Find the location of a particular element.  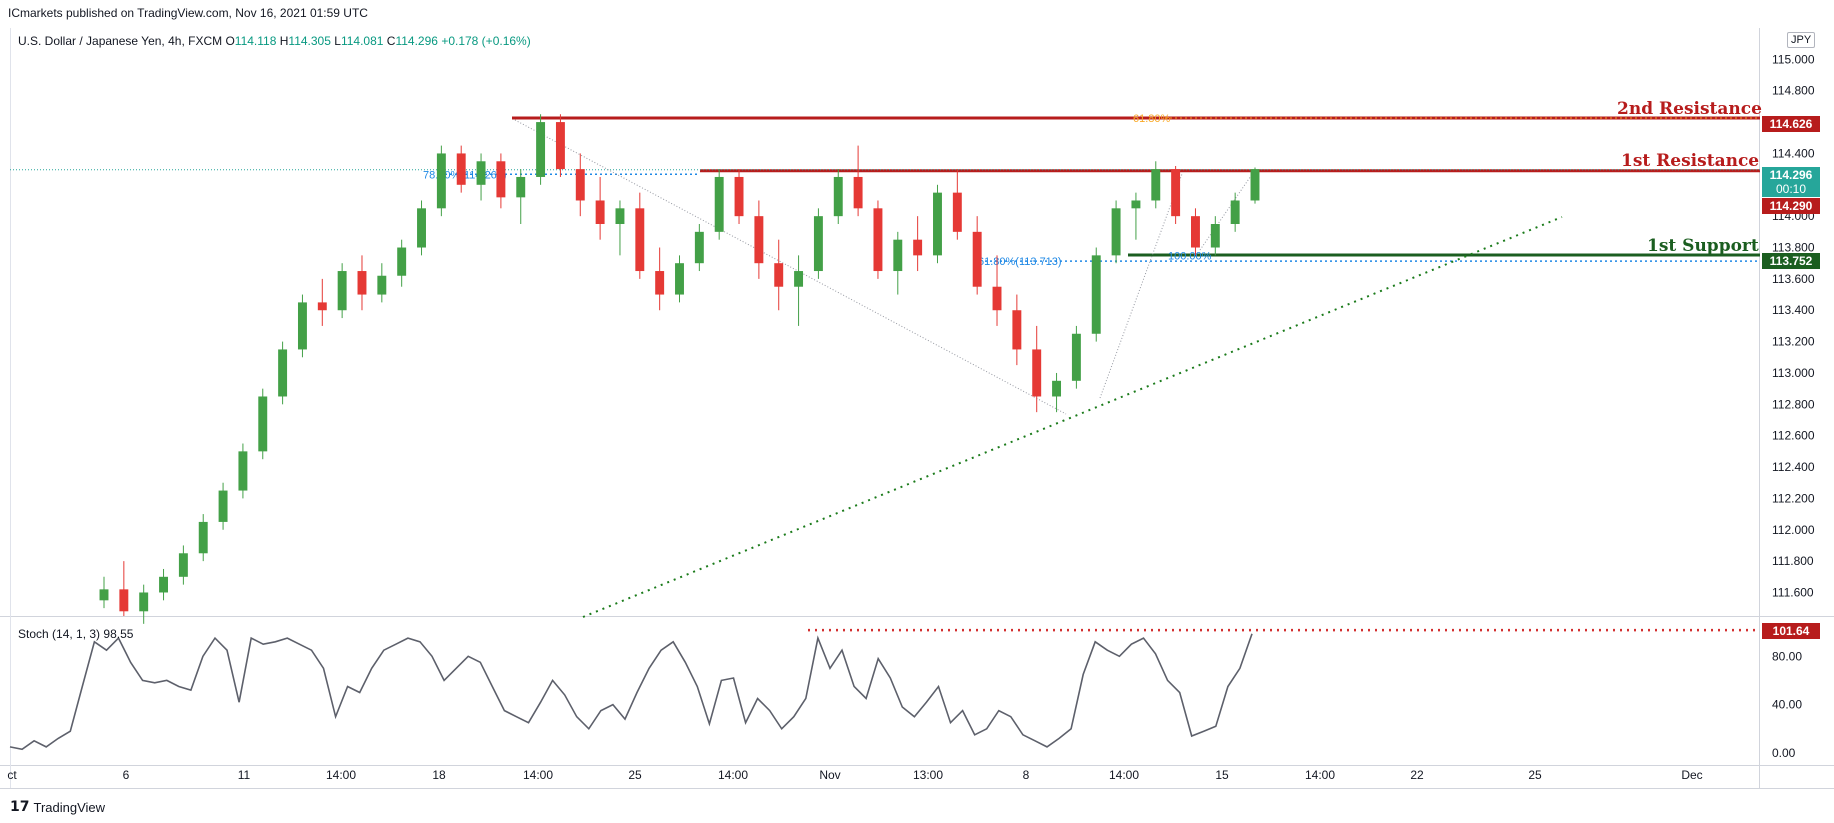

price-tick-label: 111.600 is located at coordinates (1793, 592).